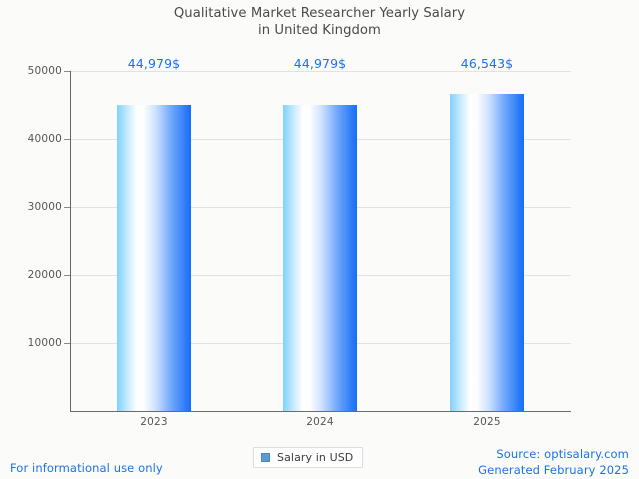 The width and height of the screenshot is (639, 479). Describe the element at coordinates (319, 30) in the screenshot. I see `chart-title-line-2: in United Kingdom` at that location.